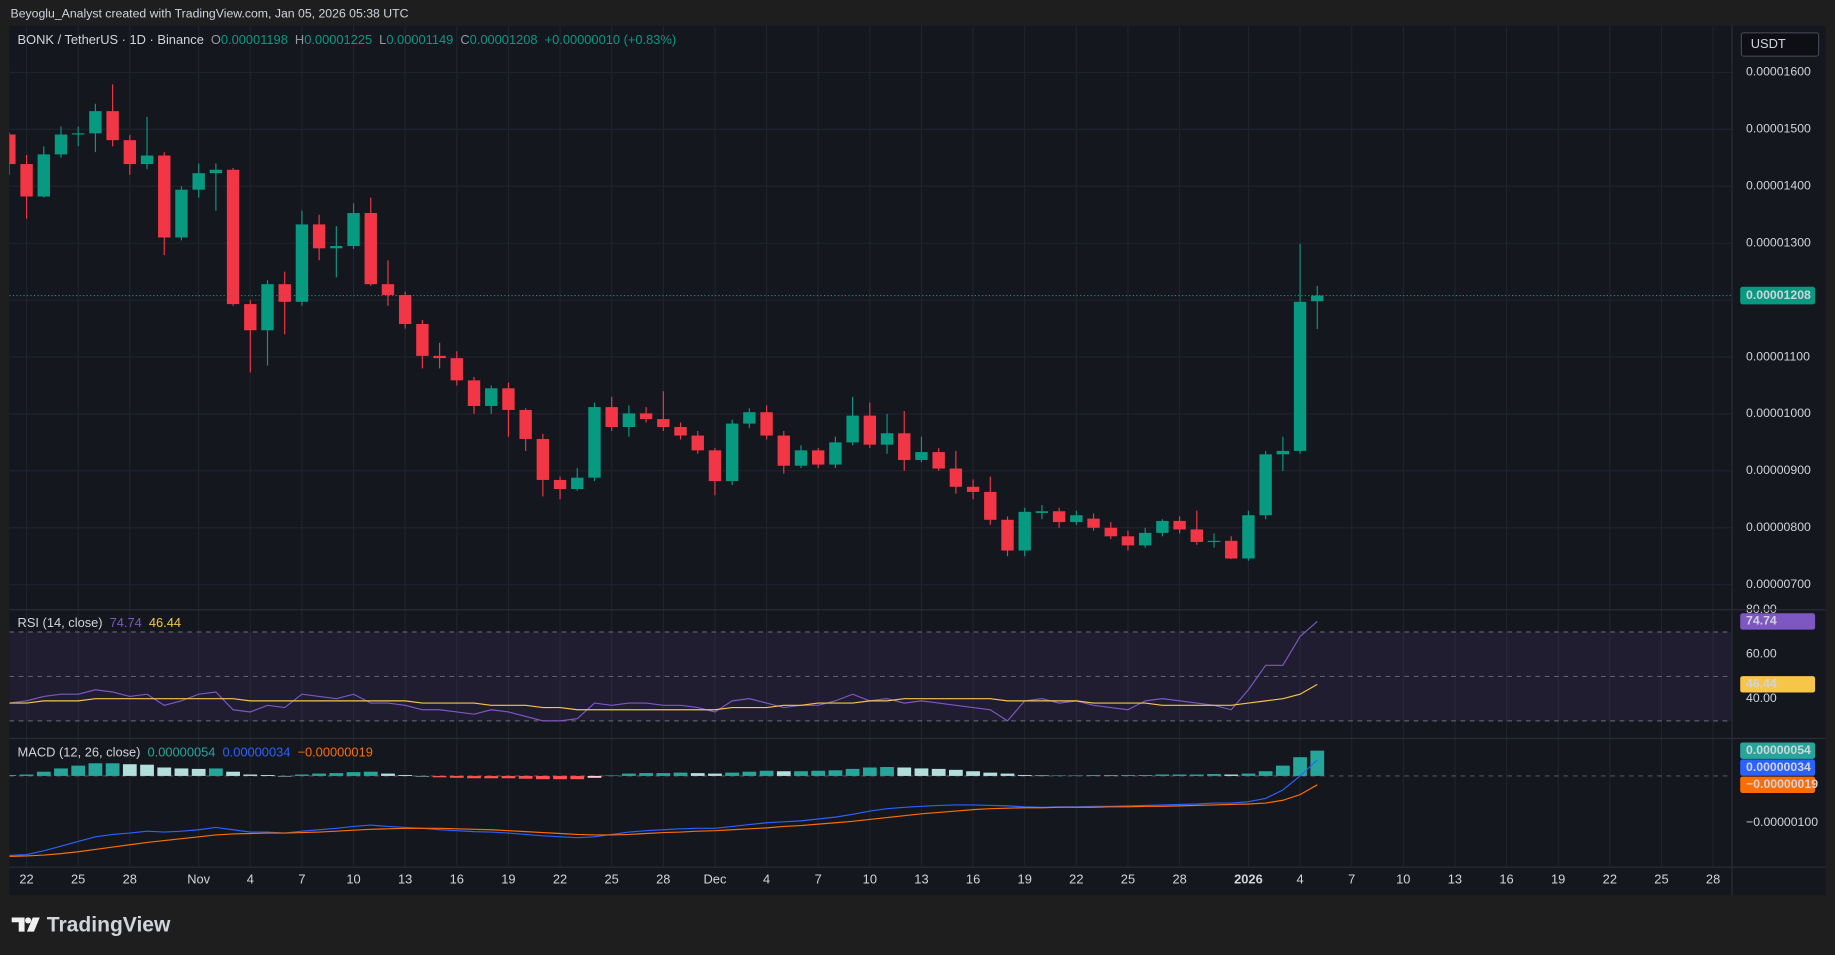 This screenshot has height=955, width=1835. What do you see at coordinates (1778, 356) in the screenshot?
I see `y-tick-label: 0.00001100` at bounding box center [1778, 356].